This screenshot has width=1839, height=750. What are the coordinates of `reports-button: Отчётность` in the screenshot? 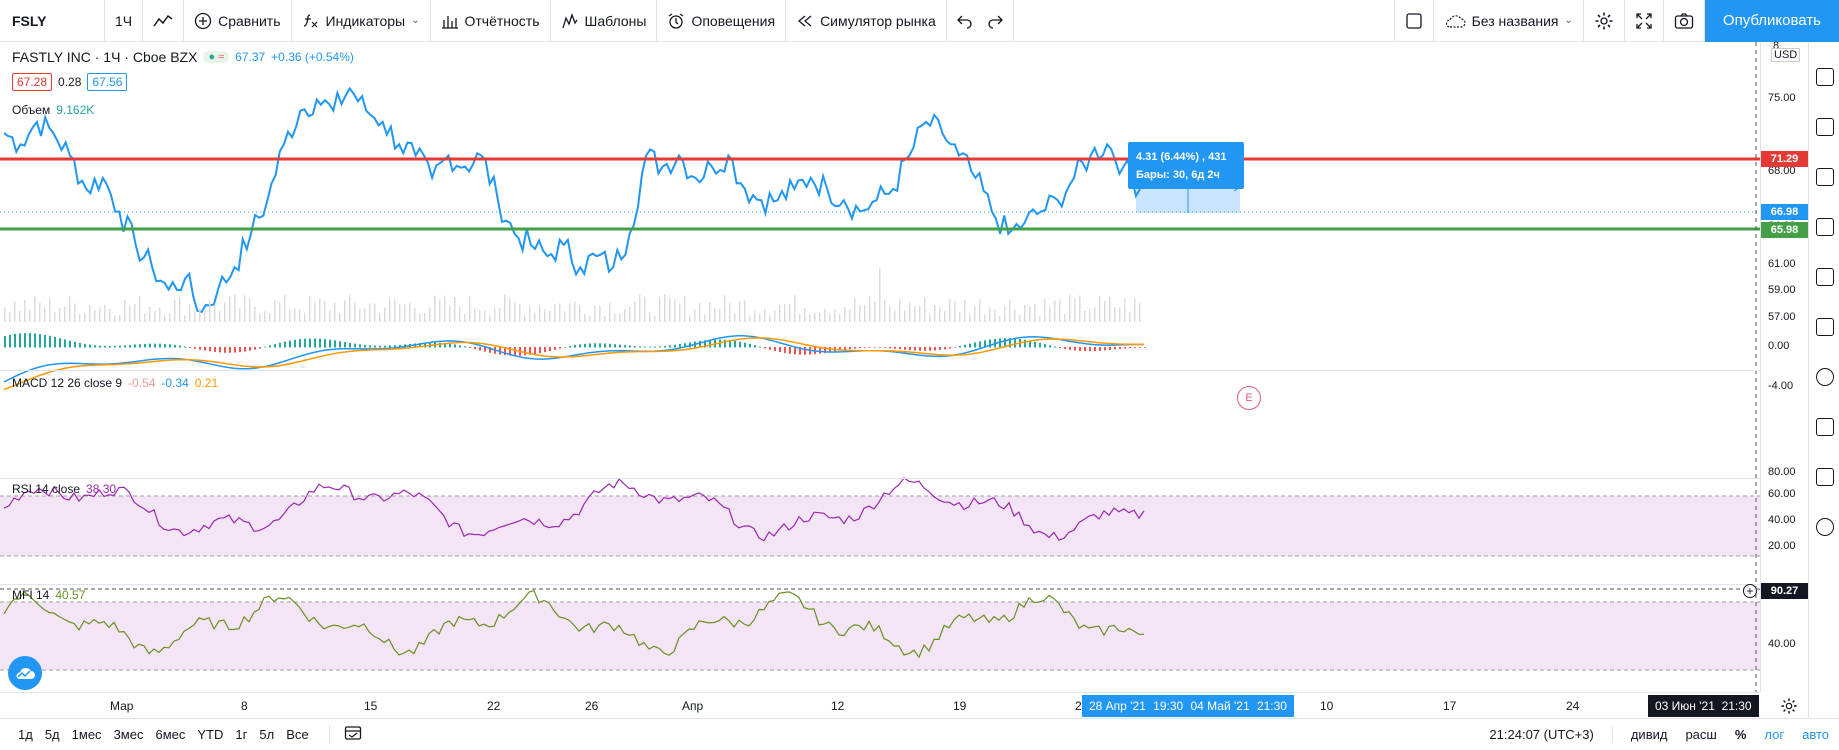 It's located at (491, 21).